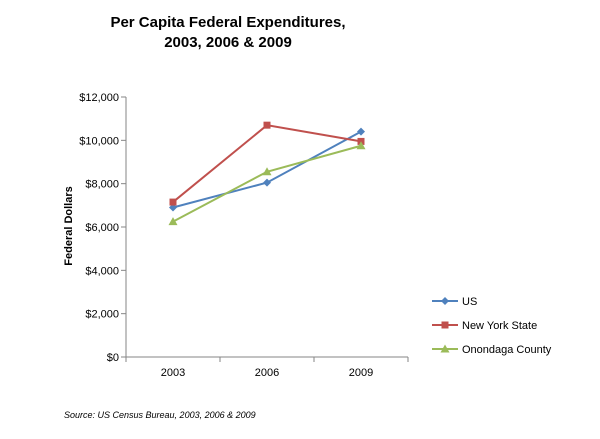 This screenshot has width=600, height=439. What do you see at coordinates (469, 302) in the screenshot?
I see `legend-label: US` at bounding box center [469, 302].